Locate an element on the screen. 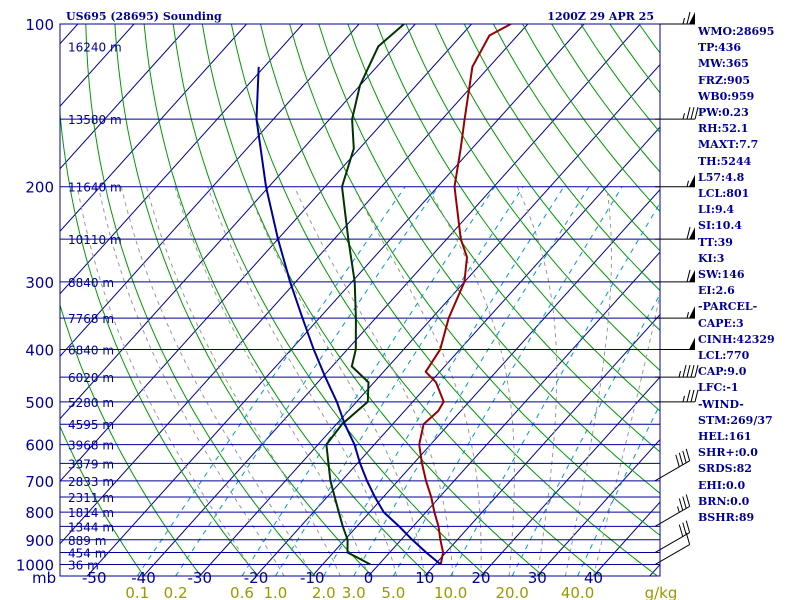 This screenshot has height=600, width=800. mixing-ratio-tick-label: 10.0 is located at coordinates (450, 592).